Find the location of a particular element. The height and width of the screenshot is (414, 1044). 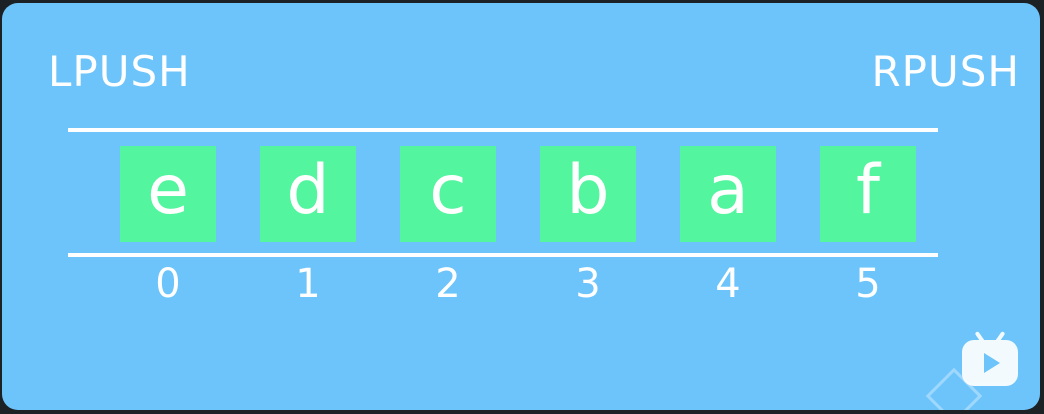

play-icon is located at coordinates (992, 363).